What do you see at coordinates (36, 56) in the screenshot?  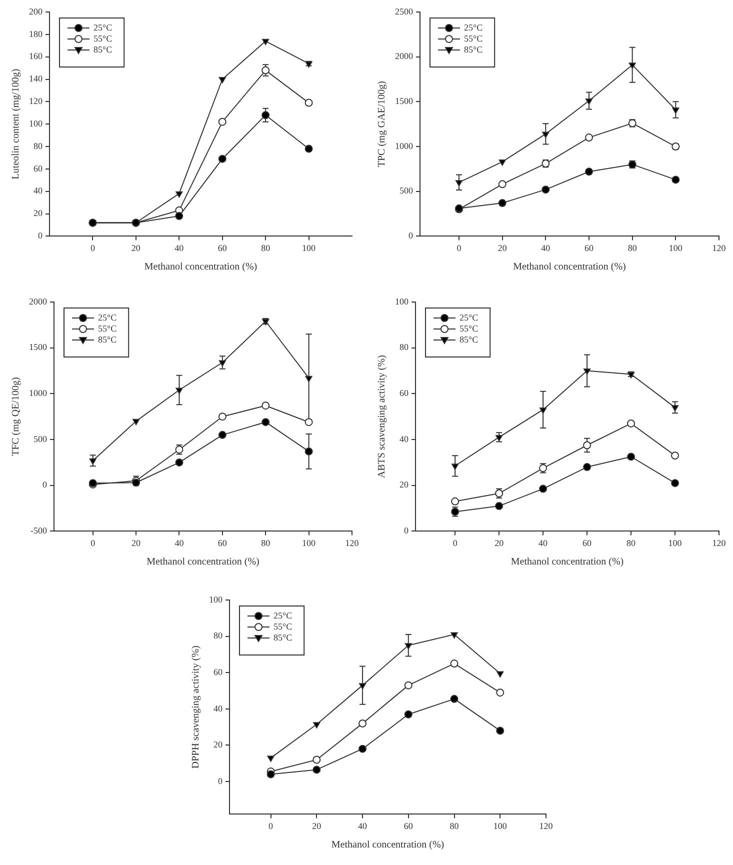 I see `y-tick-label: 160` at bounding box center [36, 56].